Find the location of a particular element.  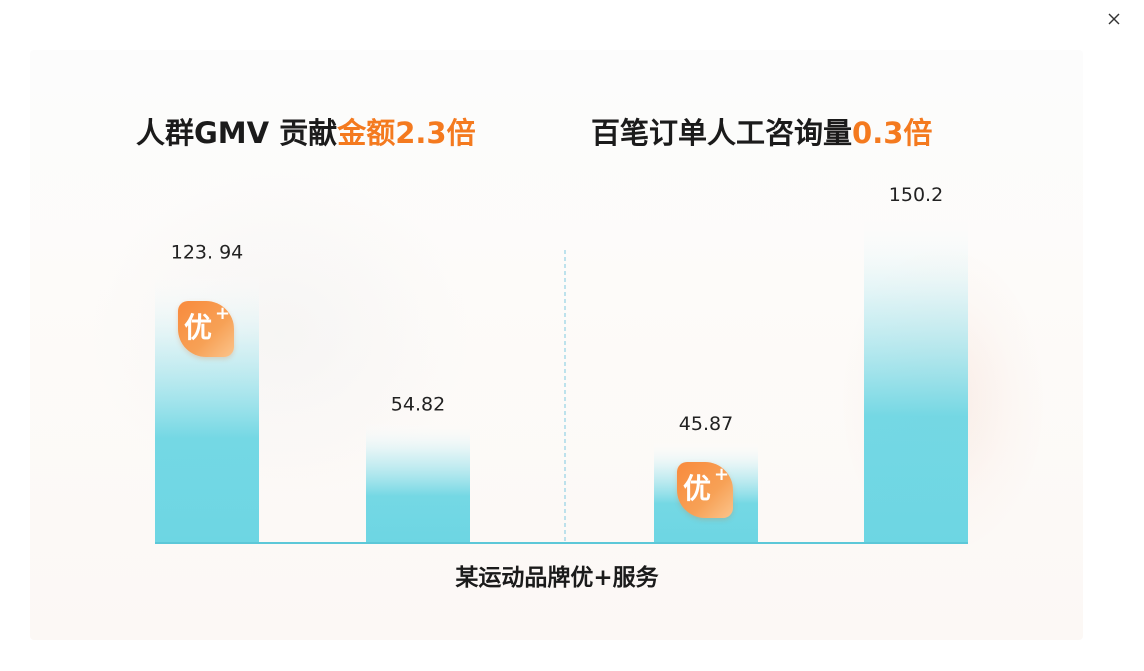

data-label-2-2: 150.2 is located at coordinates (916, 195).